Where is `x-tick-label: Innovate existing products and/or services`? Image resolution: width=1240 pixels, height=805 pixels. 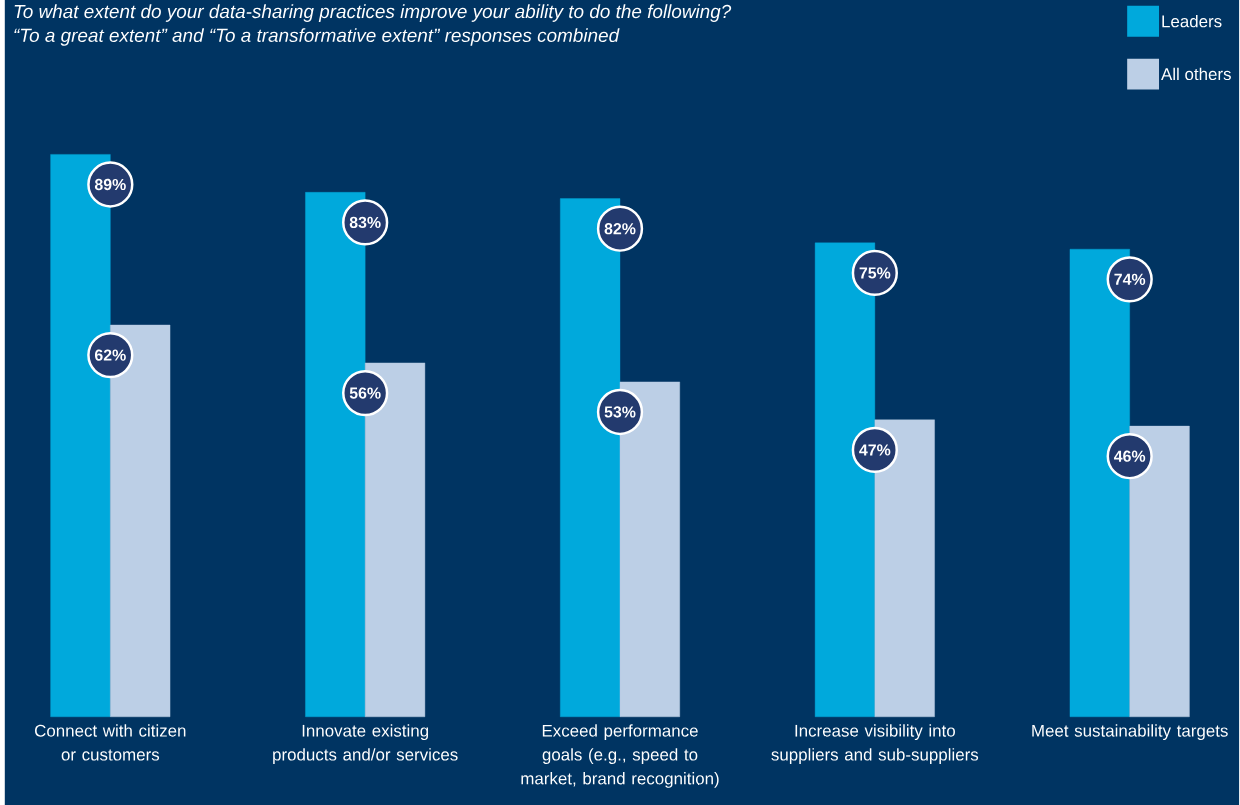 x-tick-label: Innovate existing products and/or services is located at coordinates (365, 744).